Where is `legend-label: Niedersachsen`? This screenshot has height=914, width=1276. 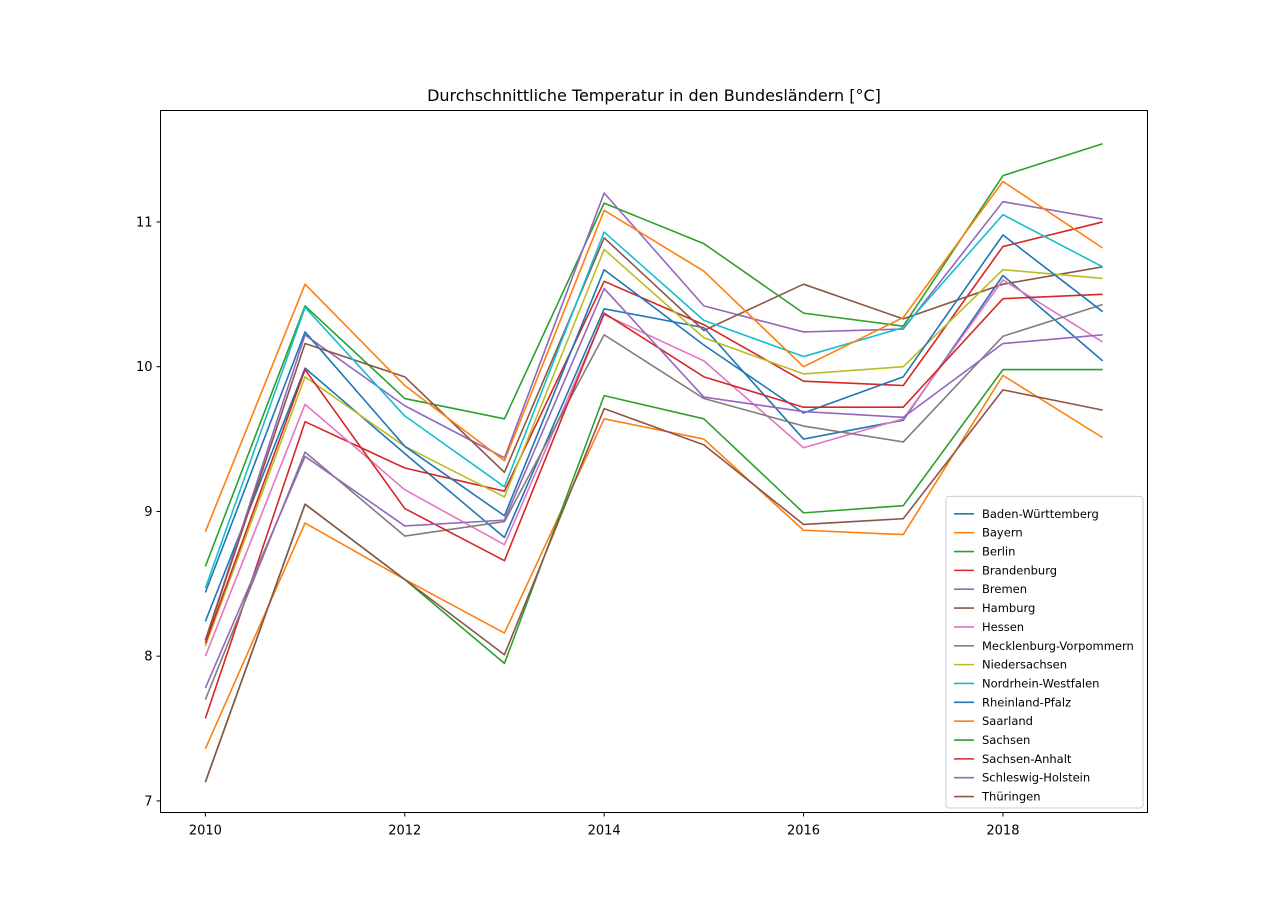
legend-label: Niedersachsen is located at coordinates (1024, 665).